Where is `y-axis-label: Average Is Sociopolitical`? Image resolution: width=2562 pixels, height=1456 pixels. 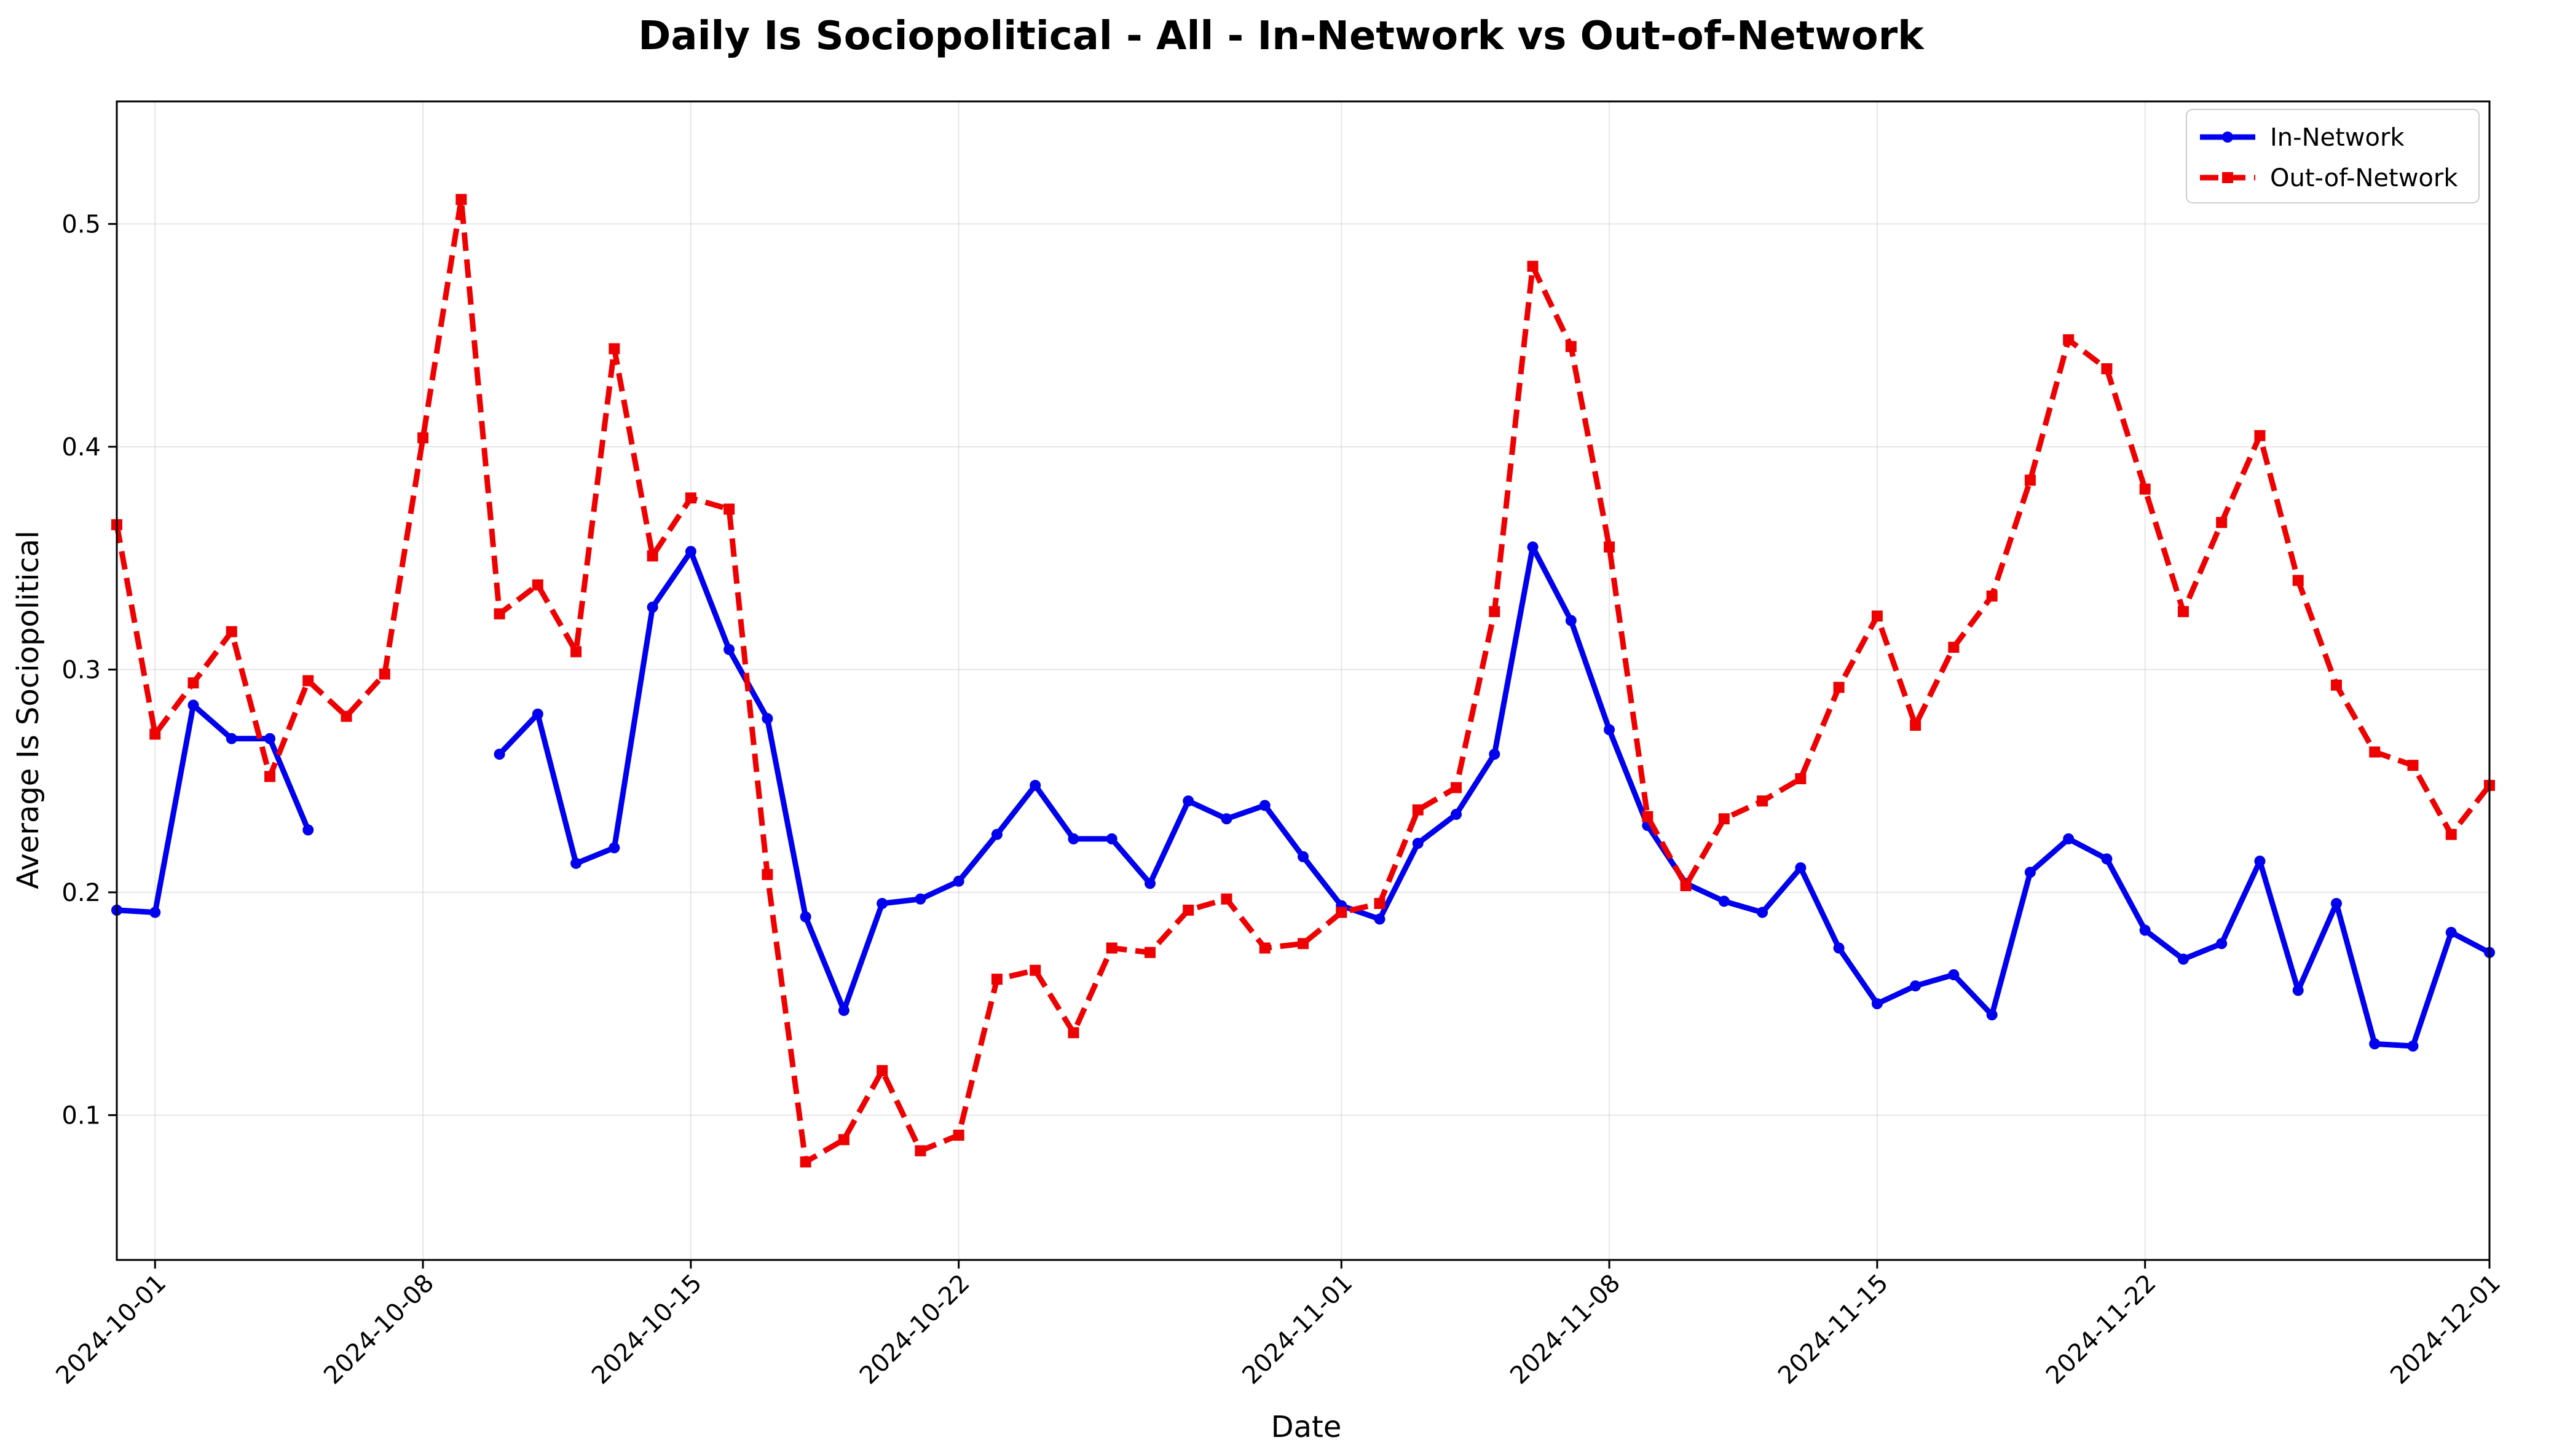
y-axis-label: Average Is Sociopolitical is located at coordinates (28, 709).